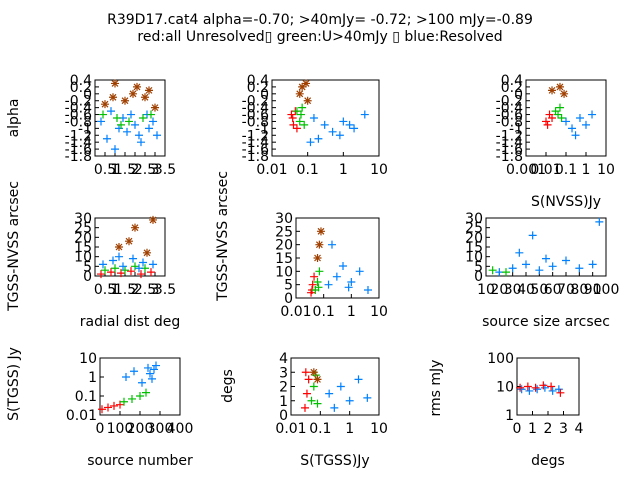 This screenshot has width=640, height=480. Describe the element at coordinates (105, 290) in the screenshot. I see `x-tick-label: 0.5` at that location.